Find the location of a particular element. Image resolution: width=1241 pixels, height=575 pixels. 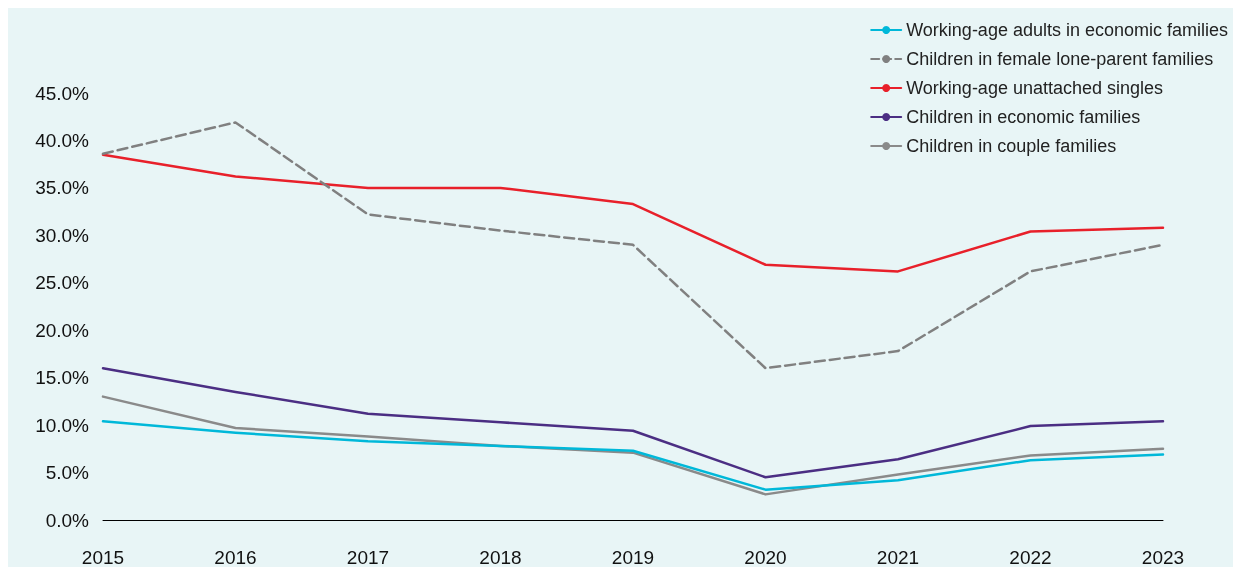

x-tick-label: 2015 is located at coordinates (103, 557).